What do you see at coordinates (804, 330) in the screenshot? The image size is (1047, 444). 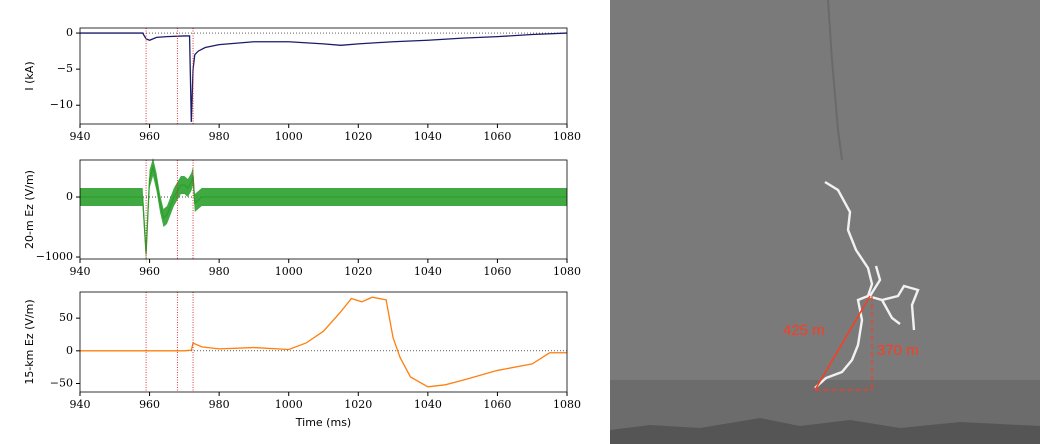 I see `annotation: 425 m` at bounding box center [804, 330].